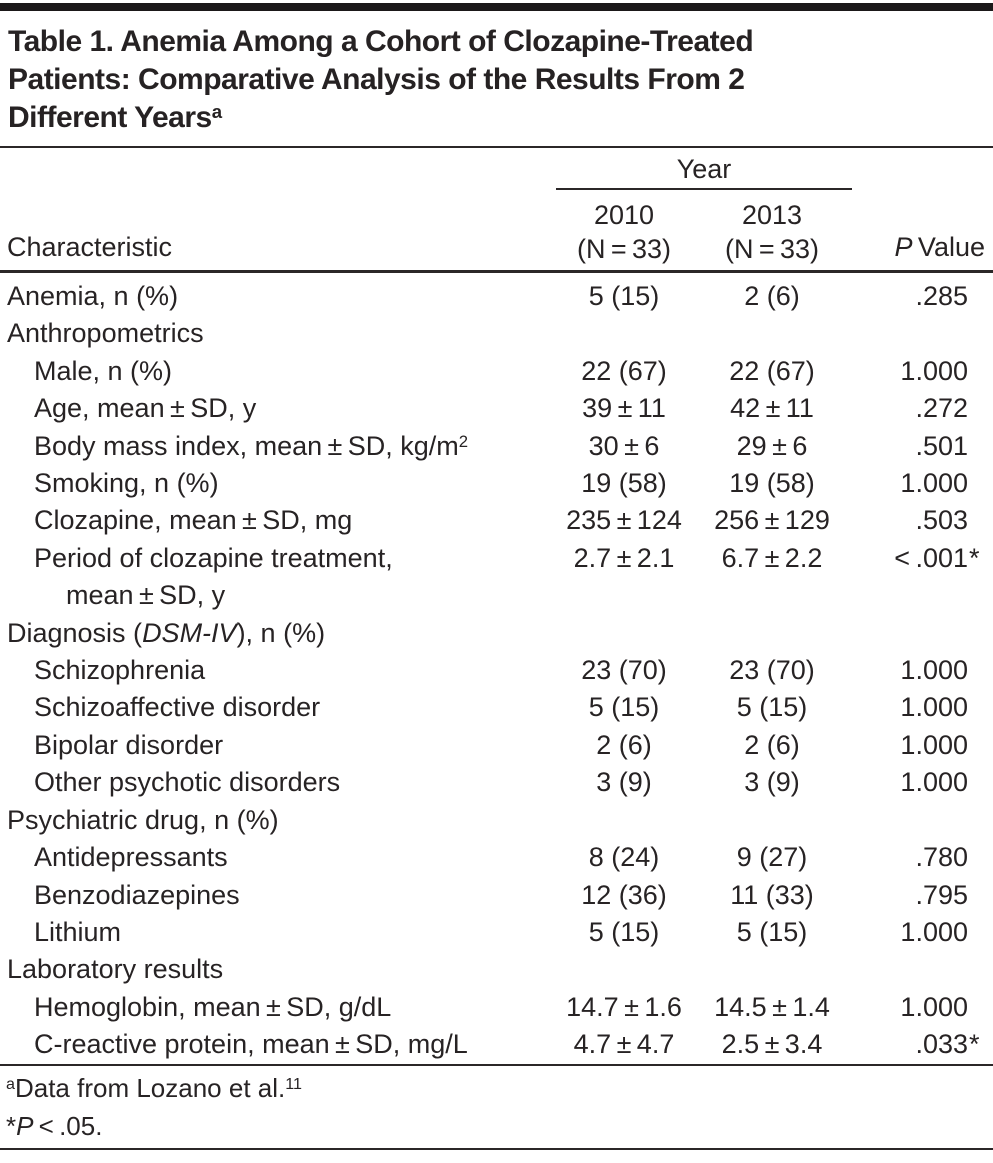 The image size is (993, 1163). What do you see at coordinates (278, 745) in the screenshot?
I see `row-label: Bipolar disorder` at bounding box center [278, 745].